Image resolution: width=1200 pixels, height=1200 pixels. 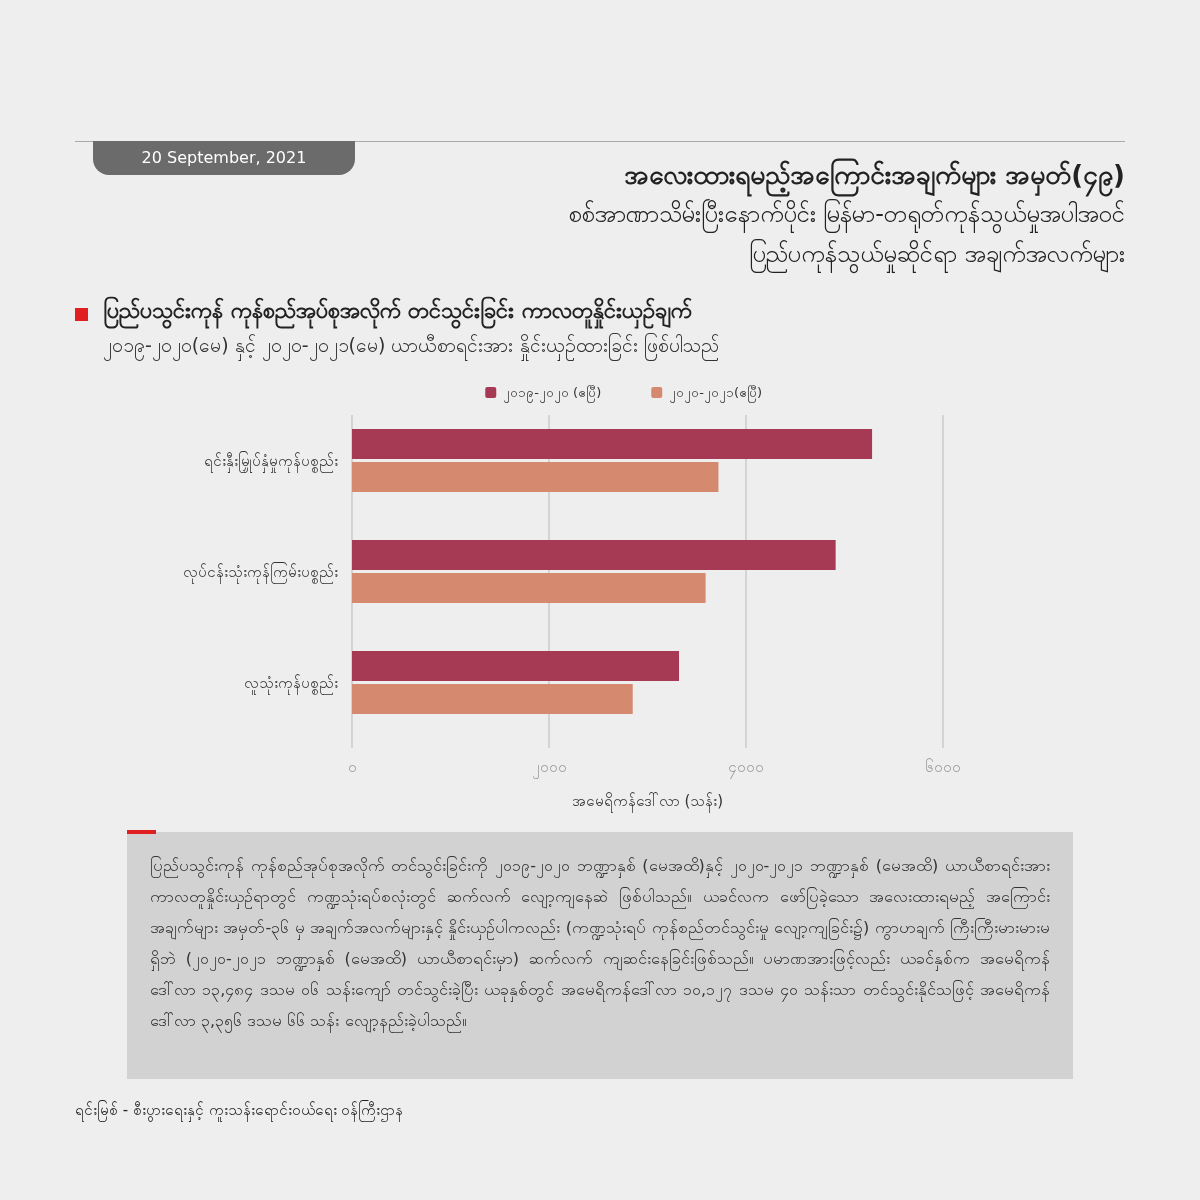 What do you see at coordinates (746, 768) in the screenshot?
I see `x-tick-label: ၄၀၀၀` at bounding box center [746, 768].